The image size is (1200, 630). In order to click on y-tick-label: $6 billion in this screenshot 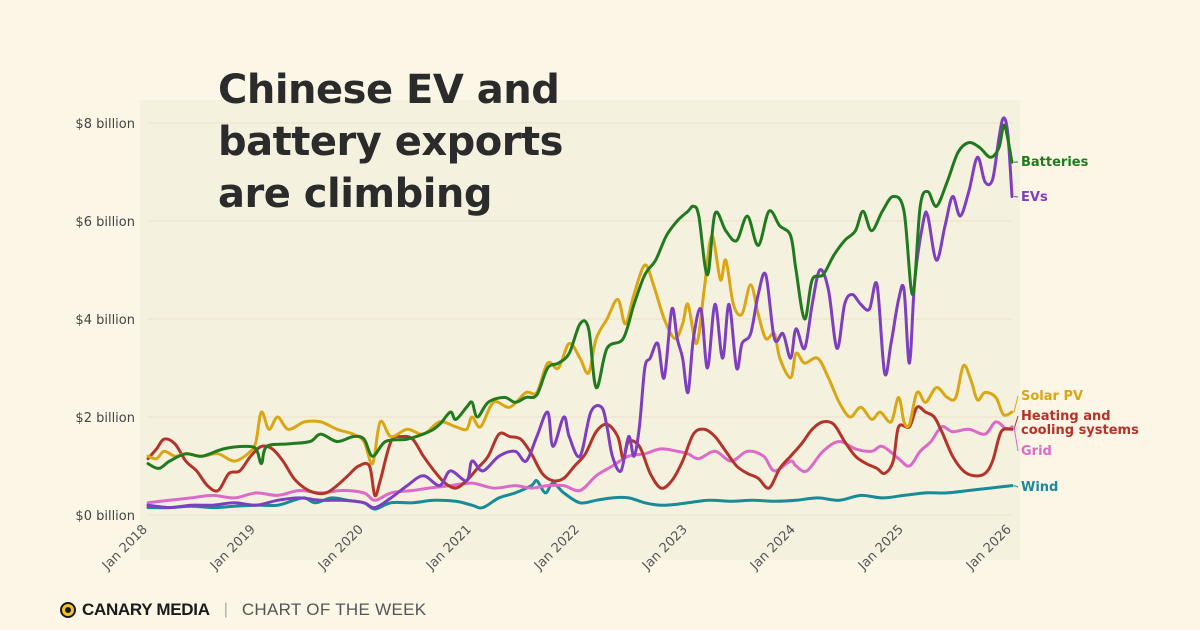, I will do `click(105, 222)`.